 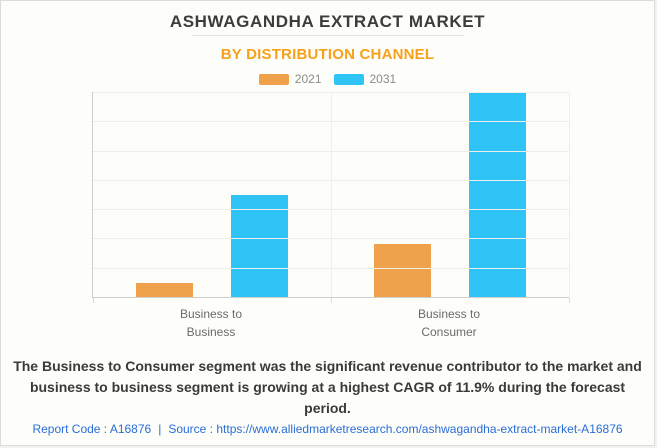 I want to click on x-axis-labels: Business to Business Business to Consumer, so click(x=330, y=323).